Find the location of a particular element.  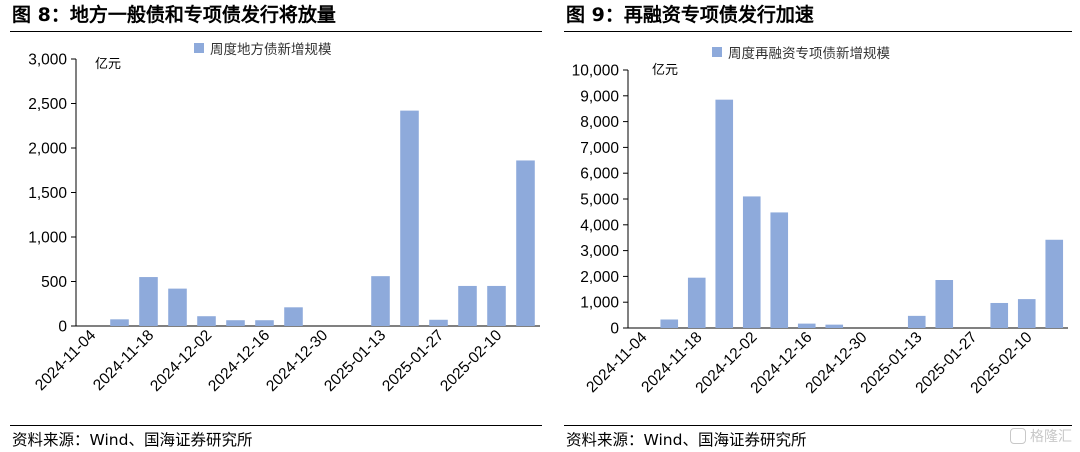

watermark: 格隆汇 is located at coordinates (1041, 436).